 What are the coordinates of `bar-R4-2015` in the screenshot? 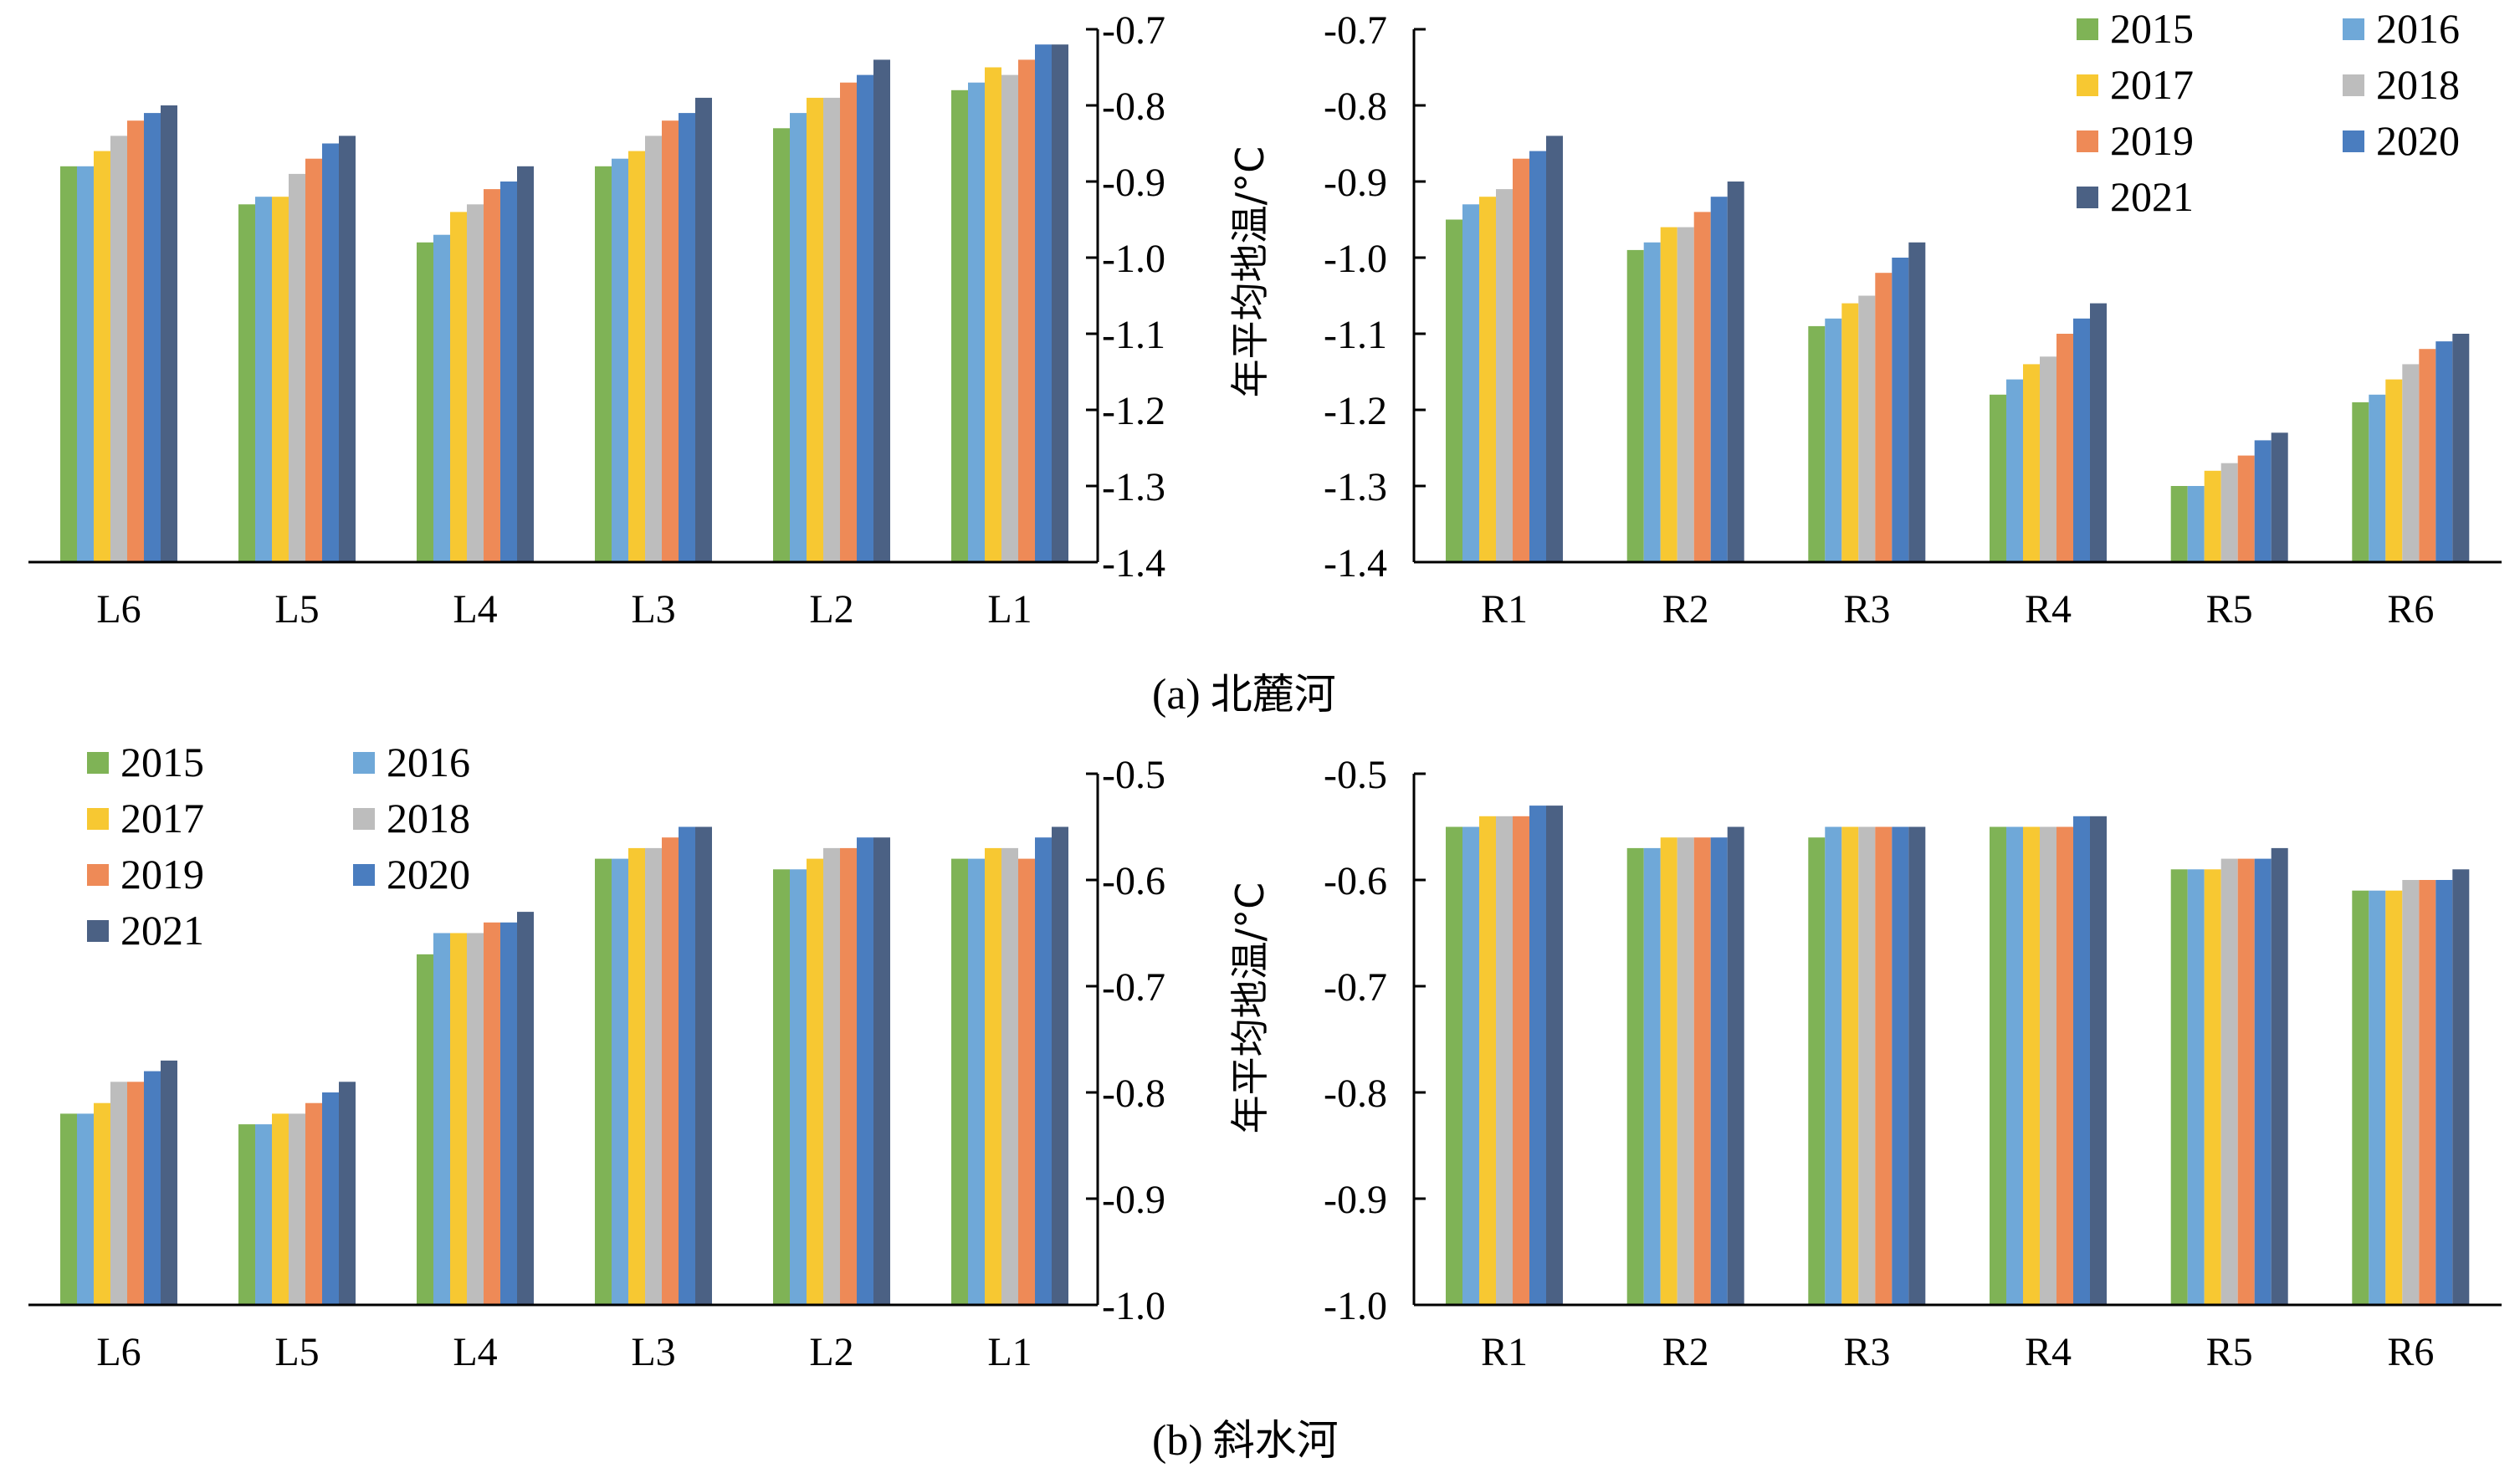 It's located at (1998, 478).